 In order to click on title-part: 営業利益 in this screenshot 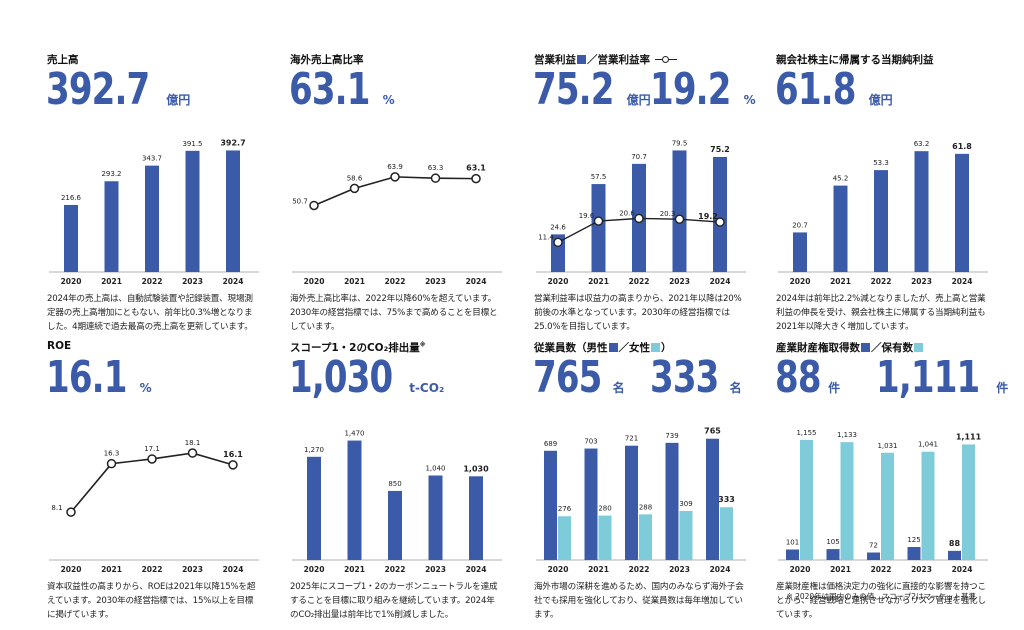, I will do `click(555, 60)`.